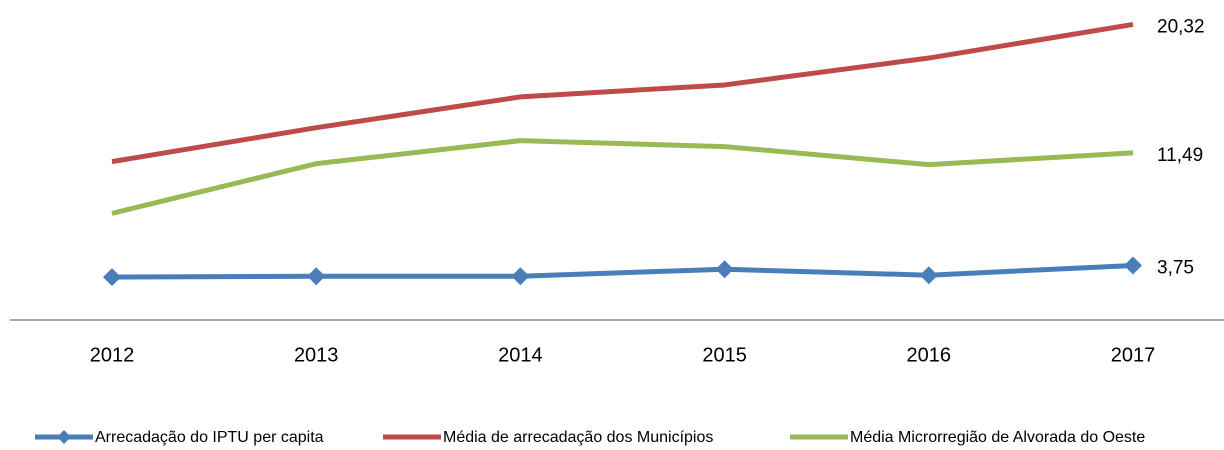 The width and height of the screenshot is (1224, 450). I want to click on x-tick-label: 2016, so click(929, 355).